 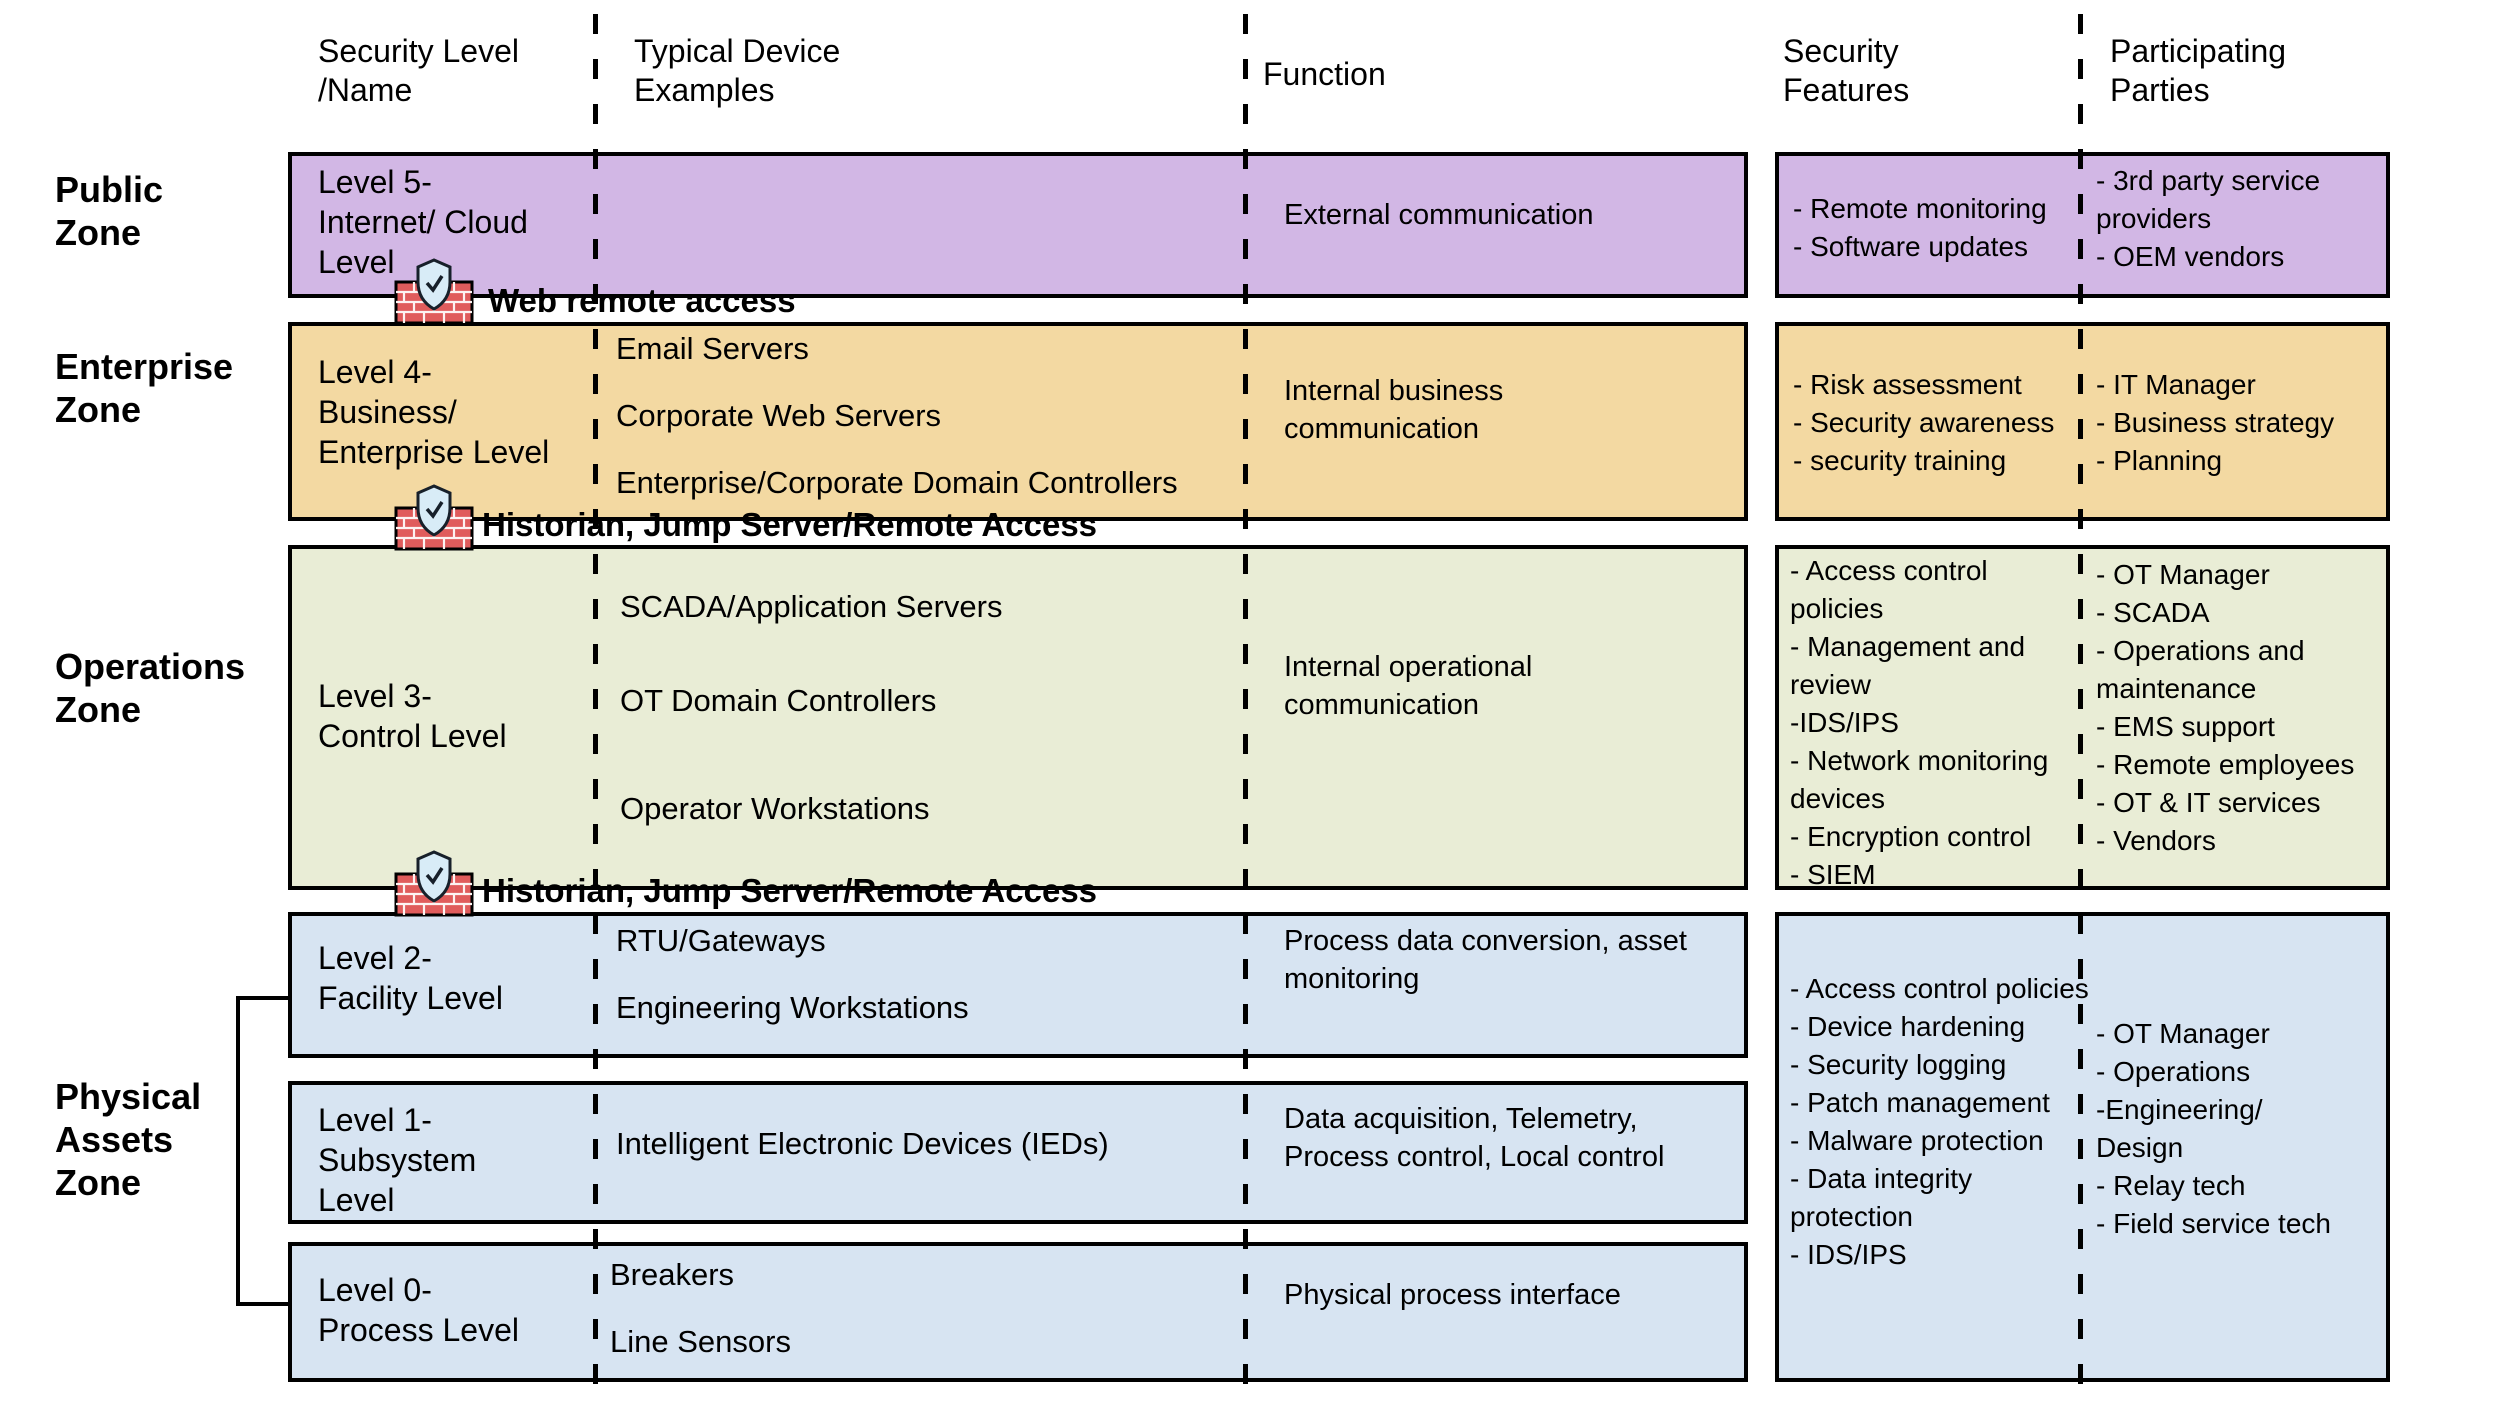 I want to click on zone-label-physical: Physical Assets Zone, so click(x=128, y=1139).